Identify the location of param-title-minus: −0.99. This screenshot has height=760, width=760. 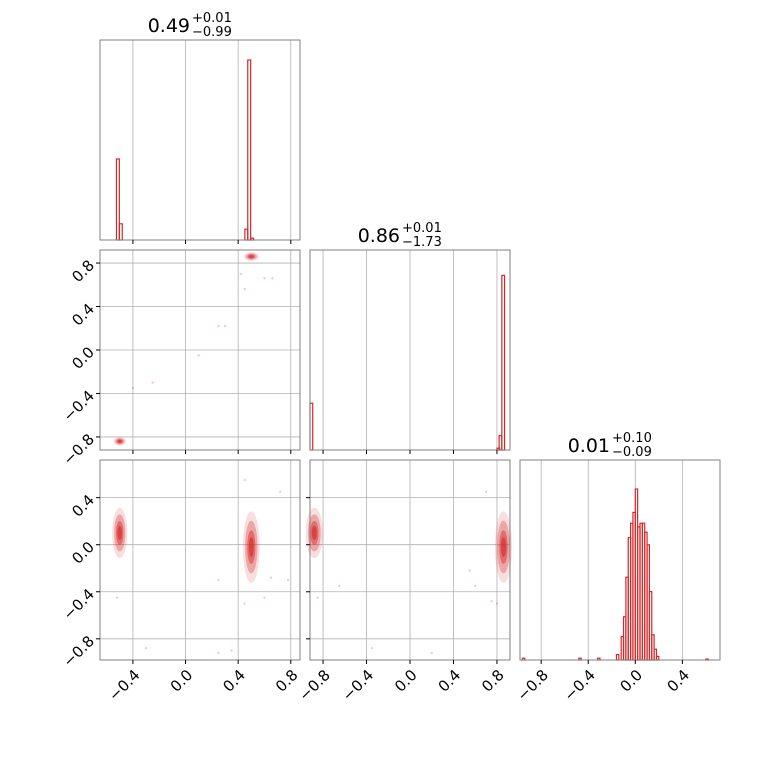
(212, 32).